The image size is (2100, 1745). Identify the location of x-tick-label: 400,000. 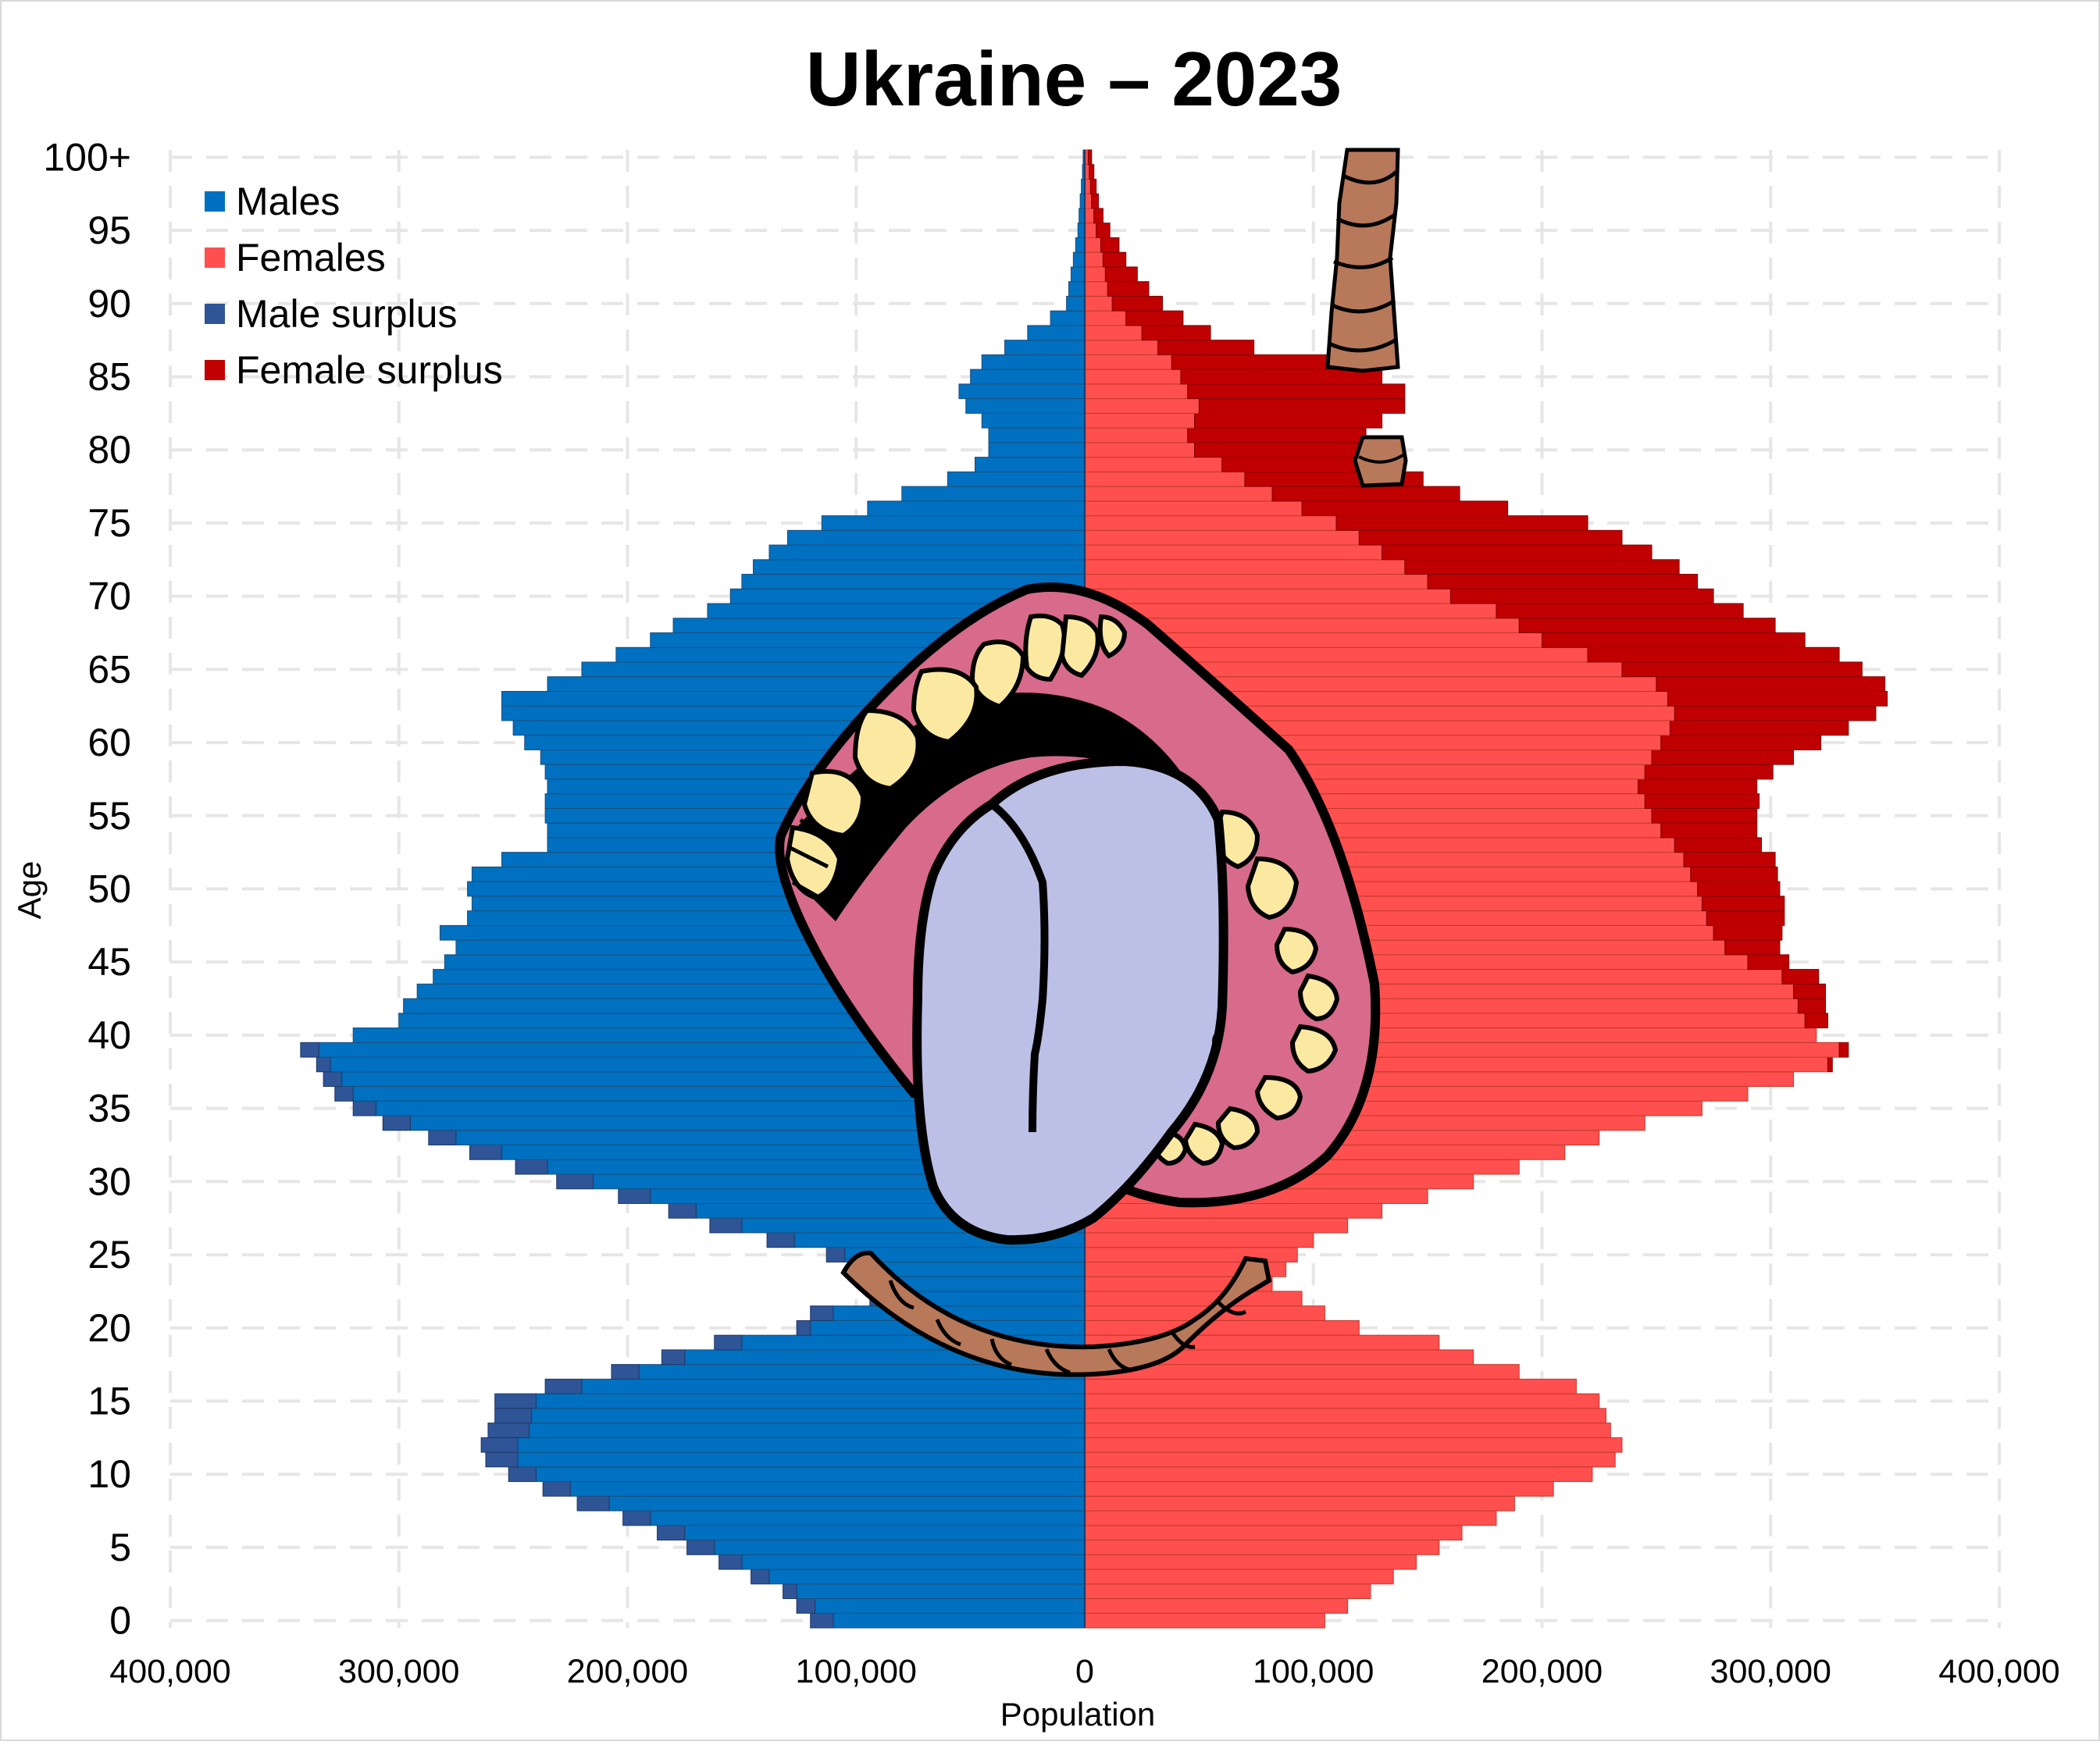
(170, 1671).